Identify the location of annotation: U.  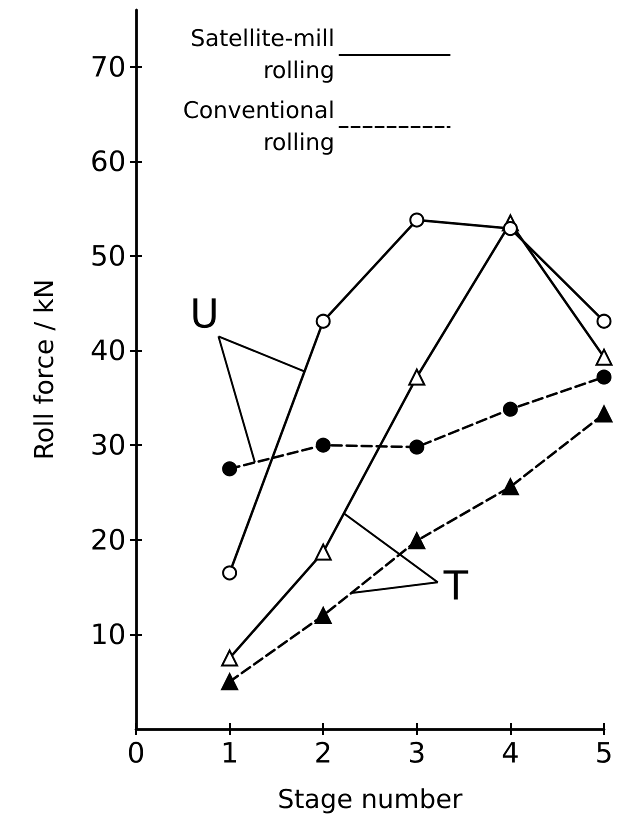
(205, 314).